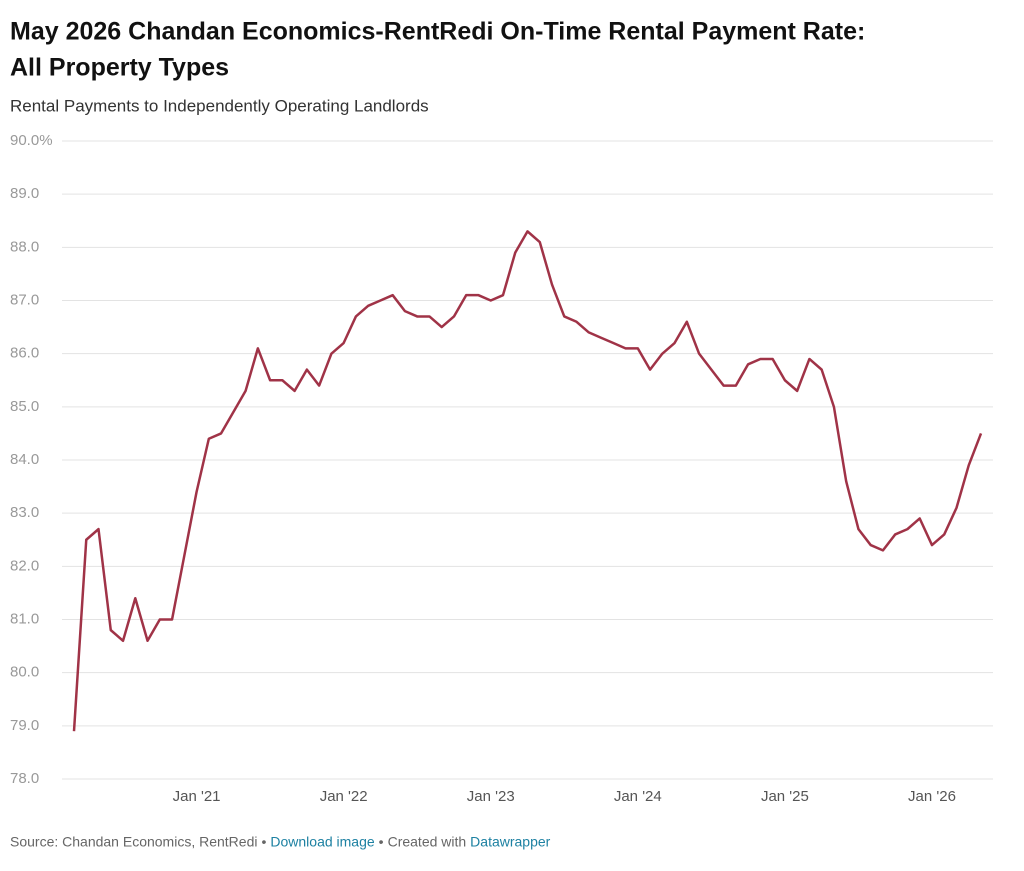 This screenshot has width=1024, height=871. Describe the element at coordinates (133, 842) in the screenshot. I see `footer-source: Source: Chandan Economics, RentRedi` at that location.